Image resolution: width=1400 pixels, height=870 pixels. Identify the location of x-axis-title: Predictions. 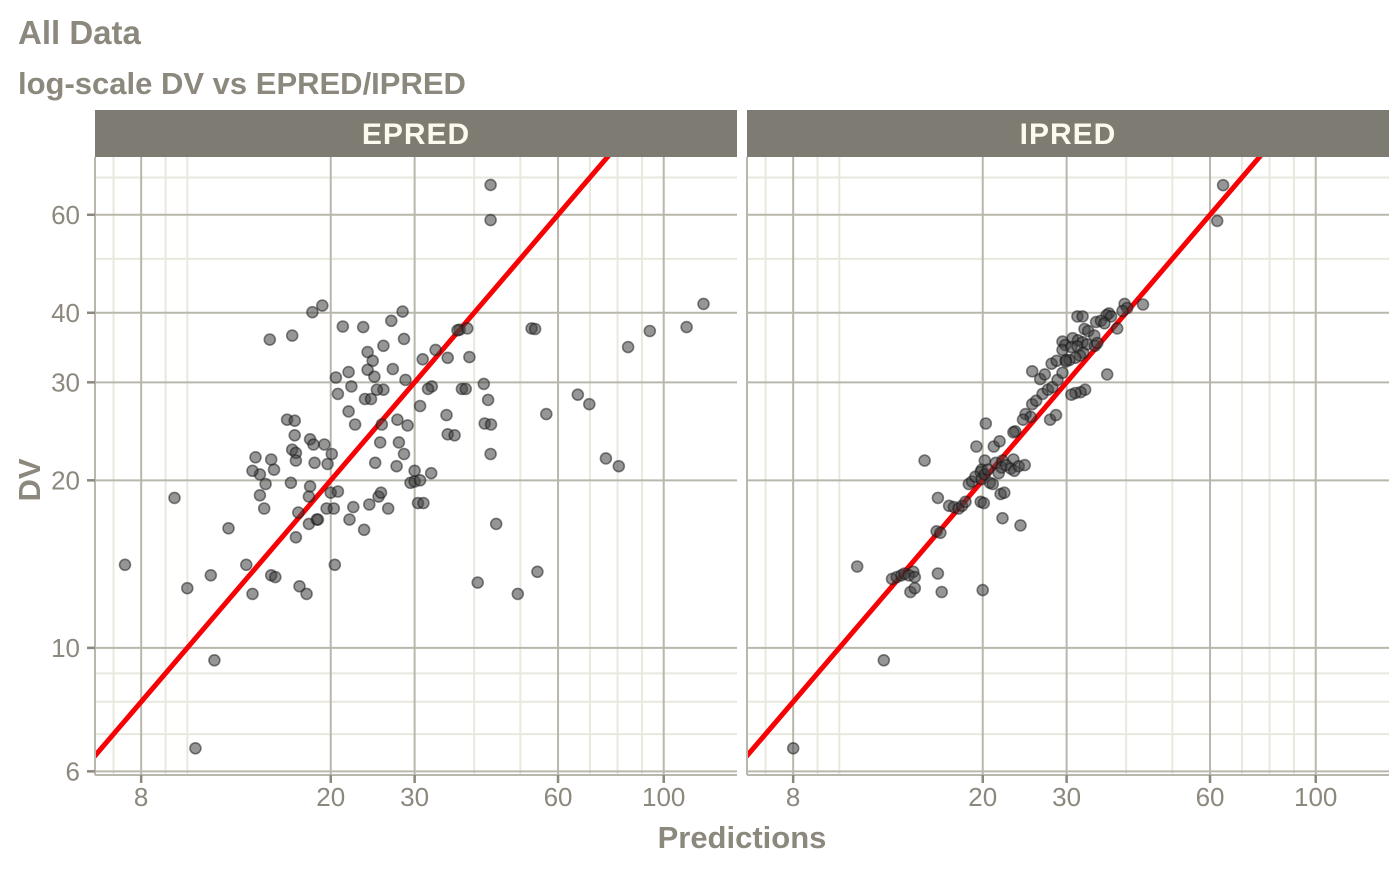
(742, 837).